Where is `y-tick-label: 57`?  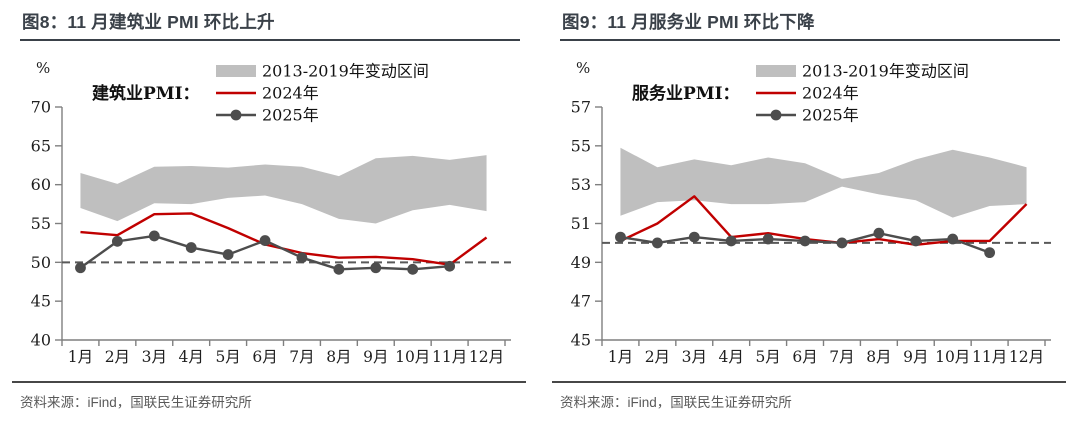 y-tick-label: 57 is located at coordinates (581, 107).